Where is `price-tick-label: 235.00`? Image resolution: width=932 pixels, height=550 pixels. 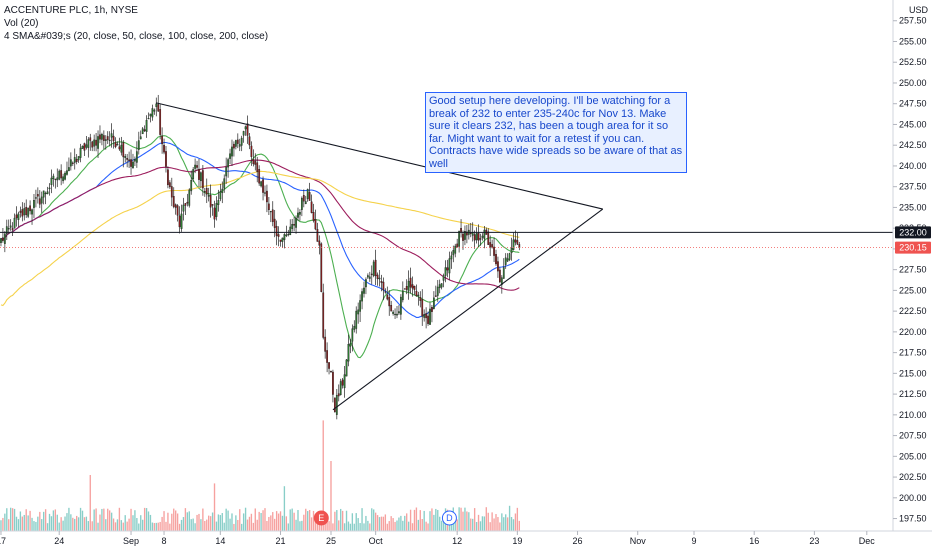 price-tick-label: 235.00 is located at coordinates (913, 207).